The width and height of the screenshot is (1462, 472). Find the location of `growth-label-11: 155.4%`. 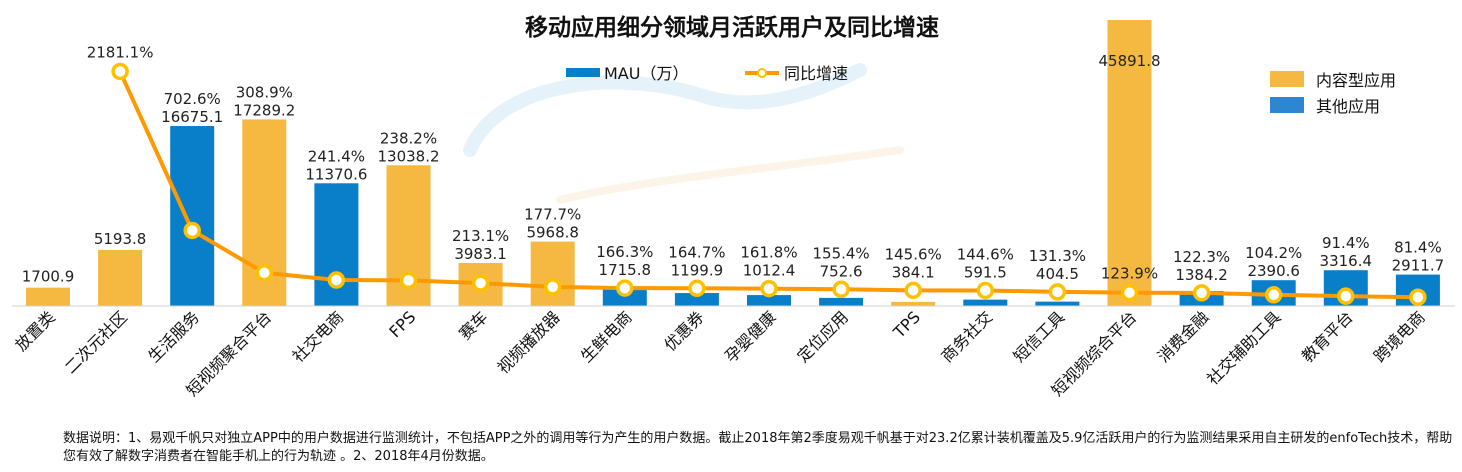

growth-label-11: 155.4% is located at coordinates (840, 253).